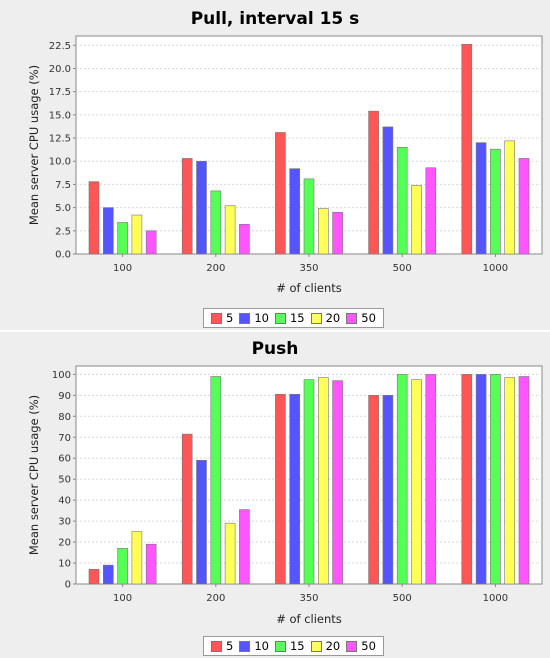 The height and width of the screenshot is (658, 550). I want to click on pull-y-tick-label: 12.5, so click(60, 139).